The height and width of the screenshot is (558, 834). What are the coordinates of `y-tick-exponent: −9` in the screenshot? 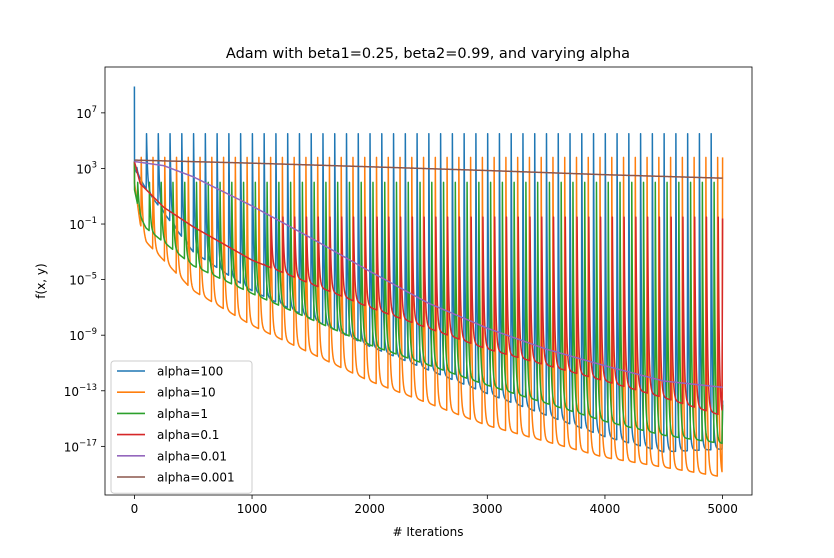 It's located at (90, 332).